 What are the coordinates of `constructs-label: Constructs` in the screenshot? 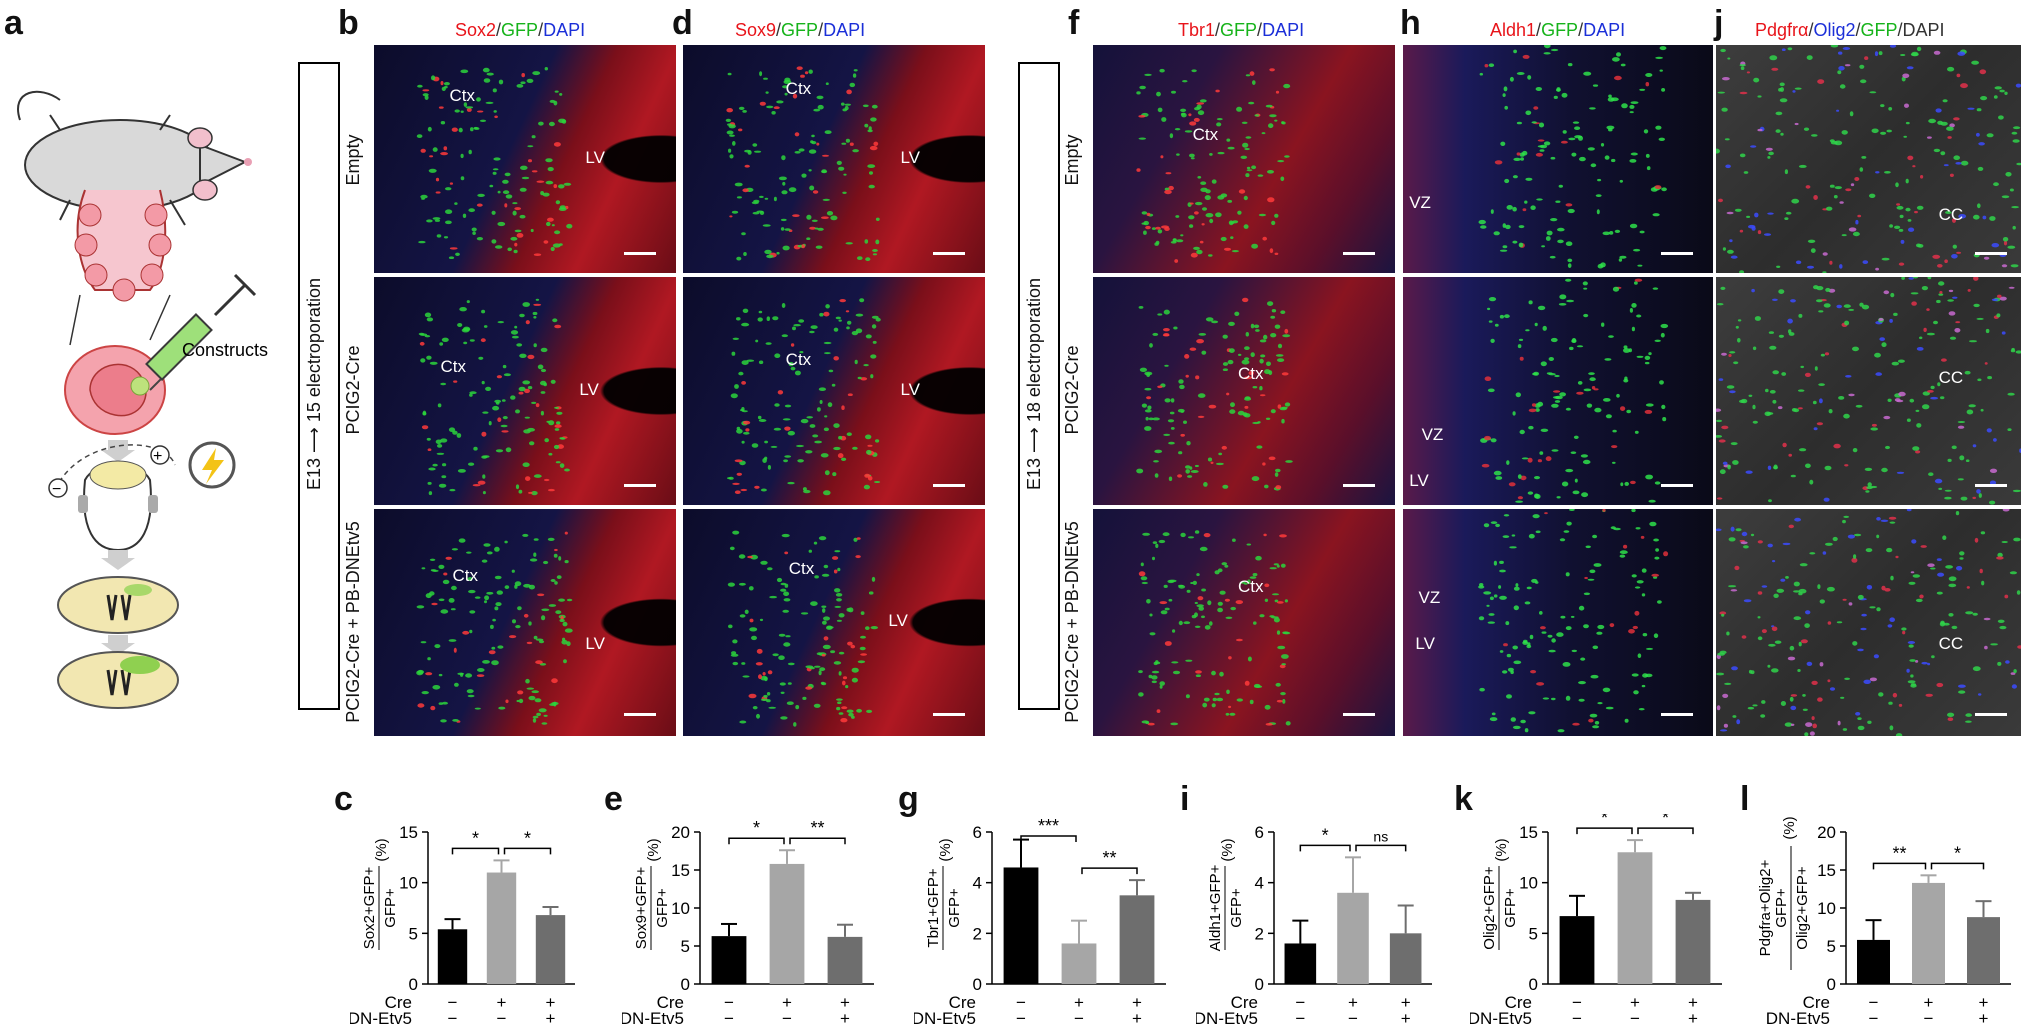 It's located at (225, 350).